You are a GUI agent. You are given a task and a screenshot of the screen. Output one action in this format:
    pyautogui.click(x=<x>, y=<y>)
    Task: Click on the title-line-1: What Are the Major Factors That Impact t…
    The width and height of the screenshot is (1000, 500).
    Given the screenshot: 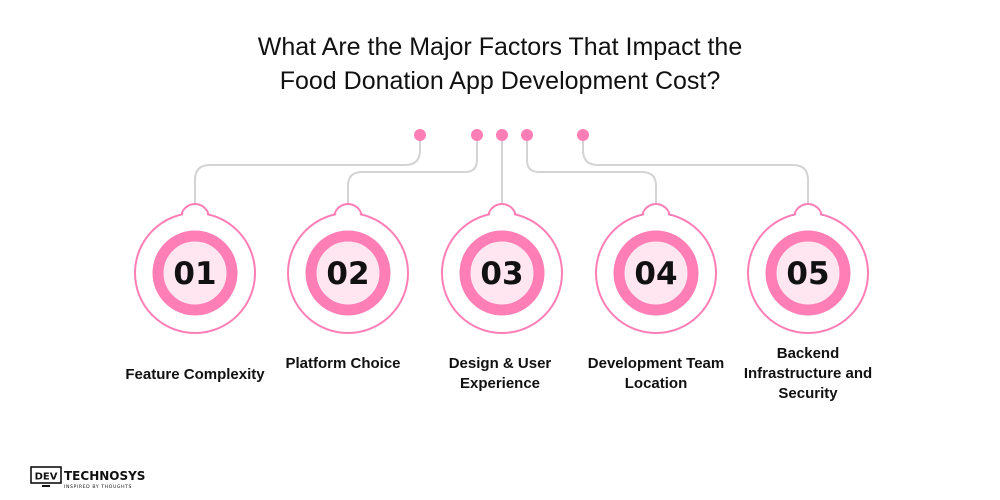 What is the action you would take?
    pyautogui.click(x=500, y=47)
    